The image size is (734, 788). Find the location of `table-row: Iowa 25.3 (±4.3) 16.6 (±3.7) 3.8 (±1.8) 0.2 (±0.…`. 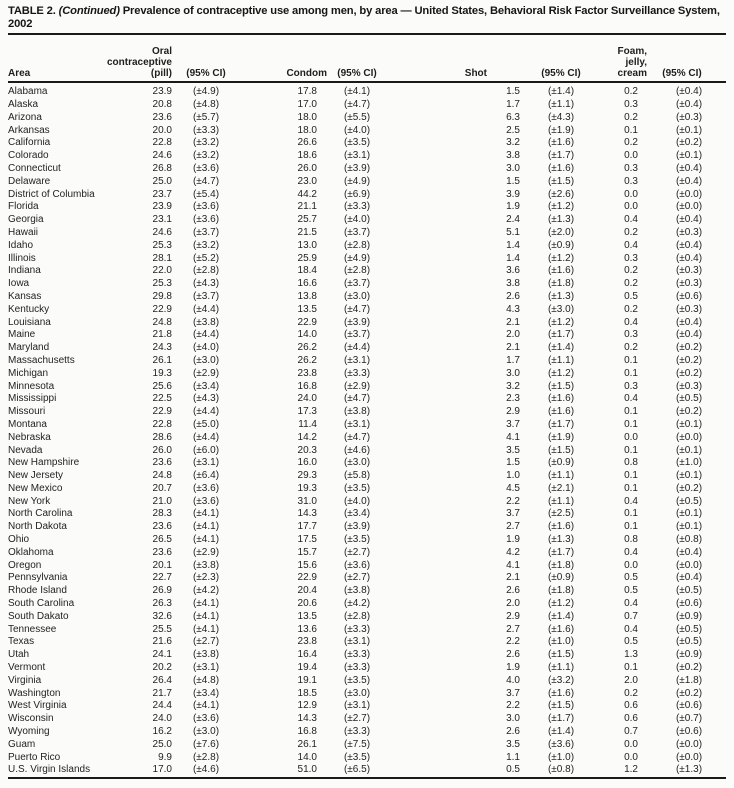

table-row: Iowa 25.3 (±4.3) 16.6 (±3.7) 3.8 (±1.8) 0.2 (±0.… is located at coordinates (367, 284).